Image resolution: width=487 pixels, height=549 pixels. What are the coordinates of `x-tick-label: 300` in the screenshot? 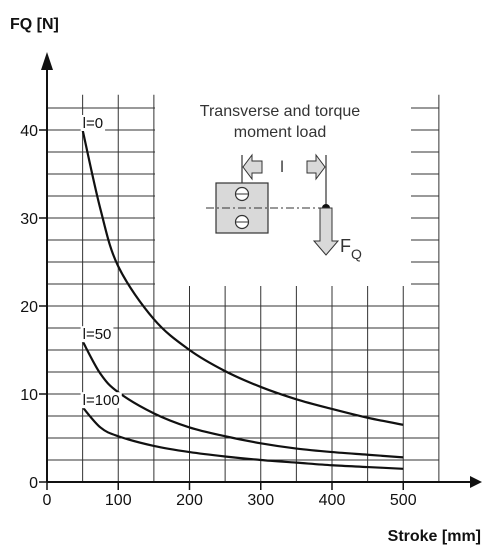 It's located at (260, 500).